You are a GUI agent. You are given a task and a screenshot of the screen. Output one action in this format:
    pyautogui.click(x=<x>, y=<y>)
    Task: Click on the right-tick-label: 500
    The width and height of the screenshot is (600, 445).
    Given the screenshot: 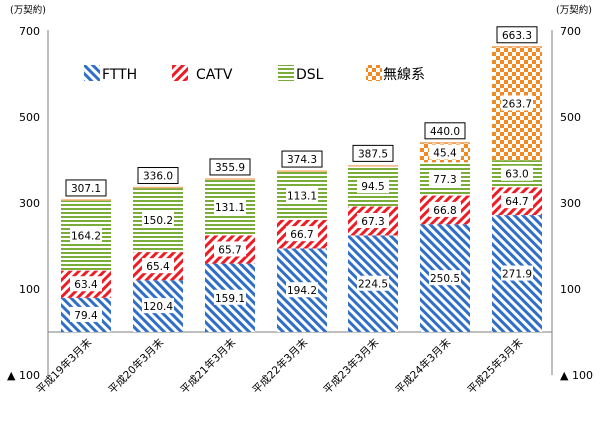 What is the action you would take?
    pyautogui.click(x=570, y=117)
    